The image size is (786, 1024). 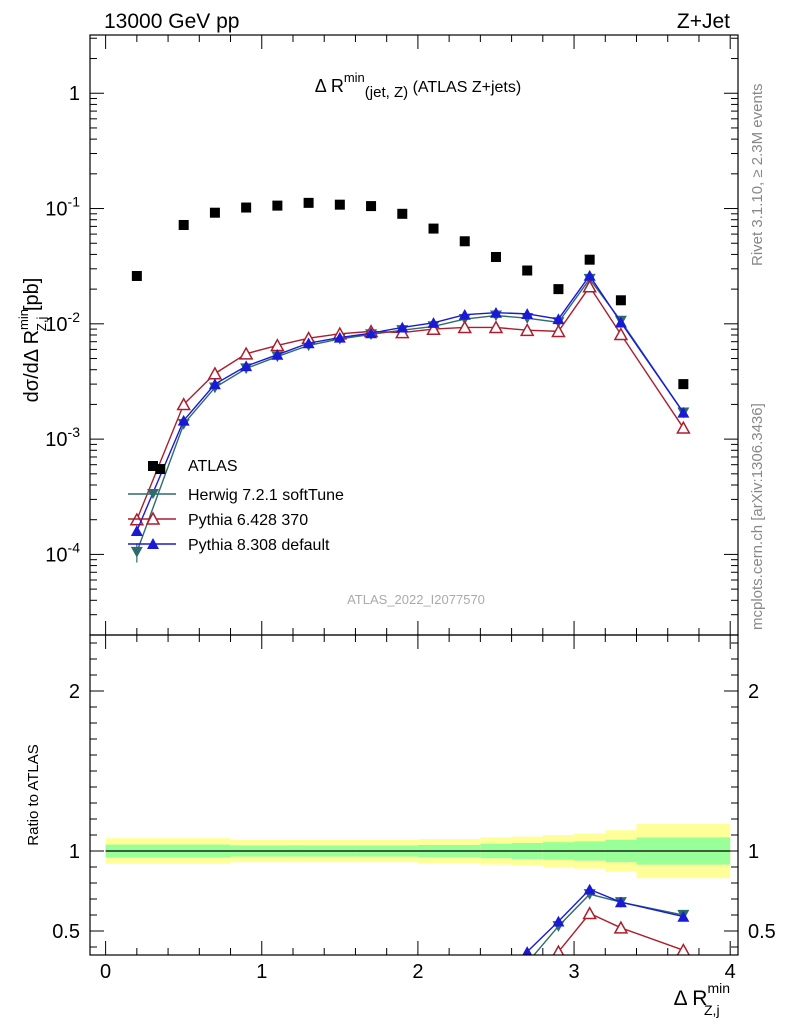 I want to click on legend-pythia8-label: Pythia 8.308 default, so click(x=259, y=545).